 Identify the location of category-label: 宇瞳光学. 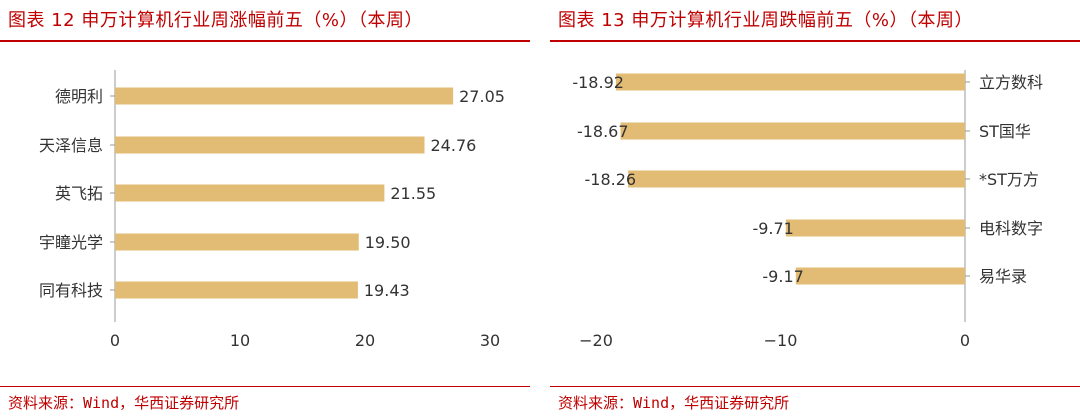
(71, 242).